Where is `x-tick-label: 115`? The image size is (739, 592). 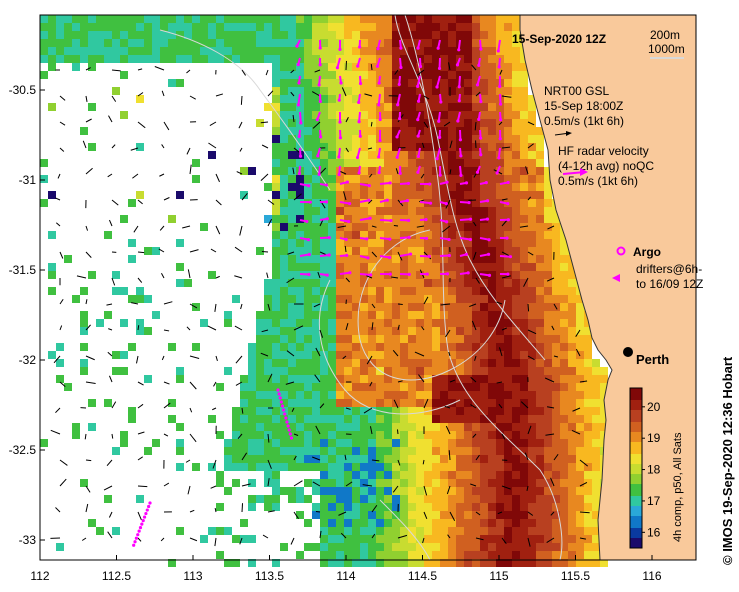
x-tick-label: 115 is located at coordinates (498, 576).